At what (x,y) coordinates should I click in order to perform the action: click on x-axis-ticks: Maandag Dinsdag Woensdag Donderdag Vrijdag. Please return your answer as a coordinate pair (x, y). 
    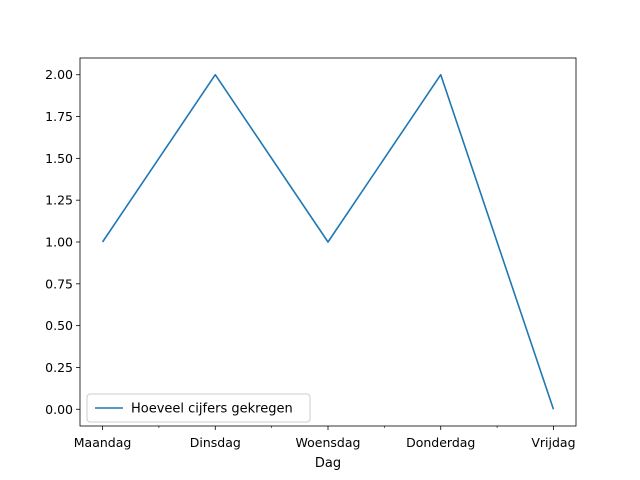
    Looking at the image, I should click on (325, 438).